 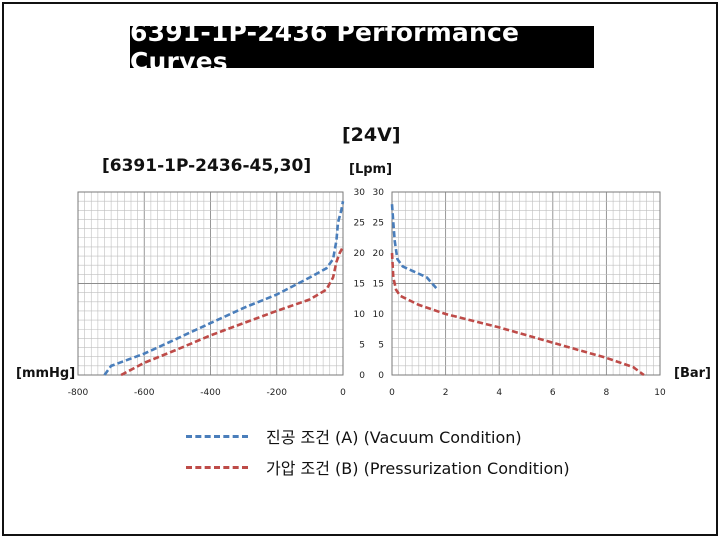 What do you see at coordinates (394, 437) in the screenshot?
I see `legend-label-vacuum: 진공 조건 (A) (Vacuum Condition)` at bounding box center [394, 437].